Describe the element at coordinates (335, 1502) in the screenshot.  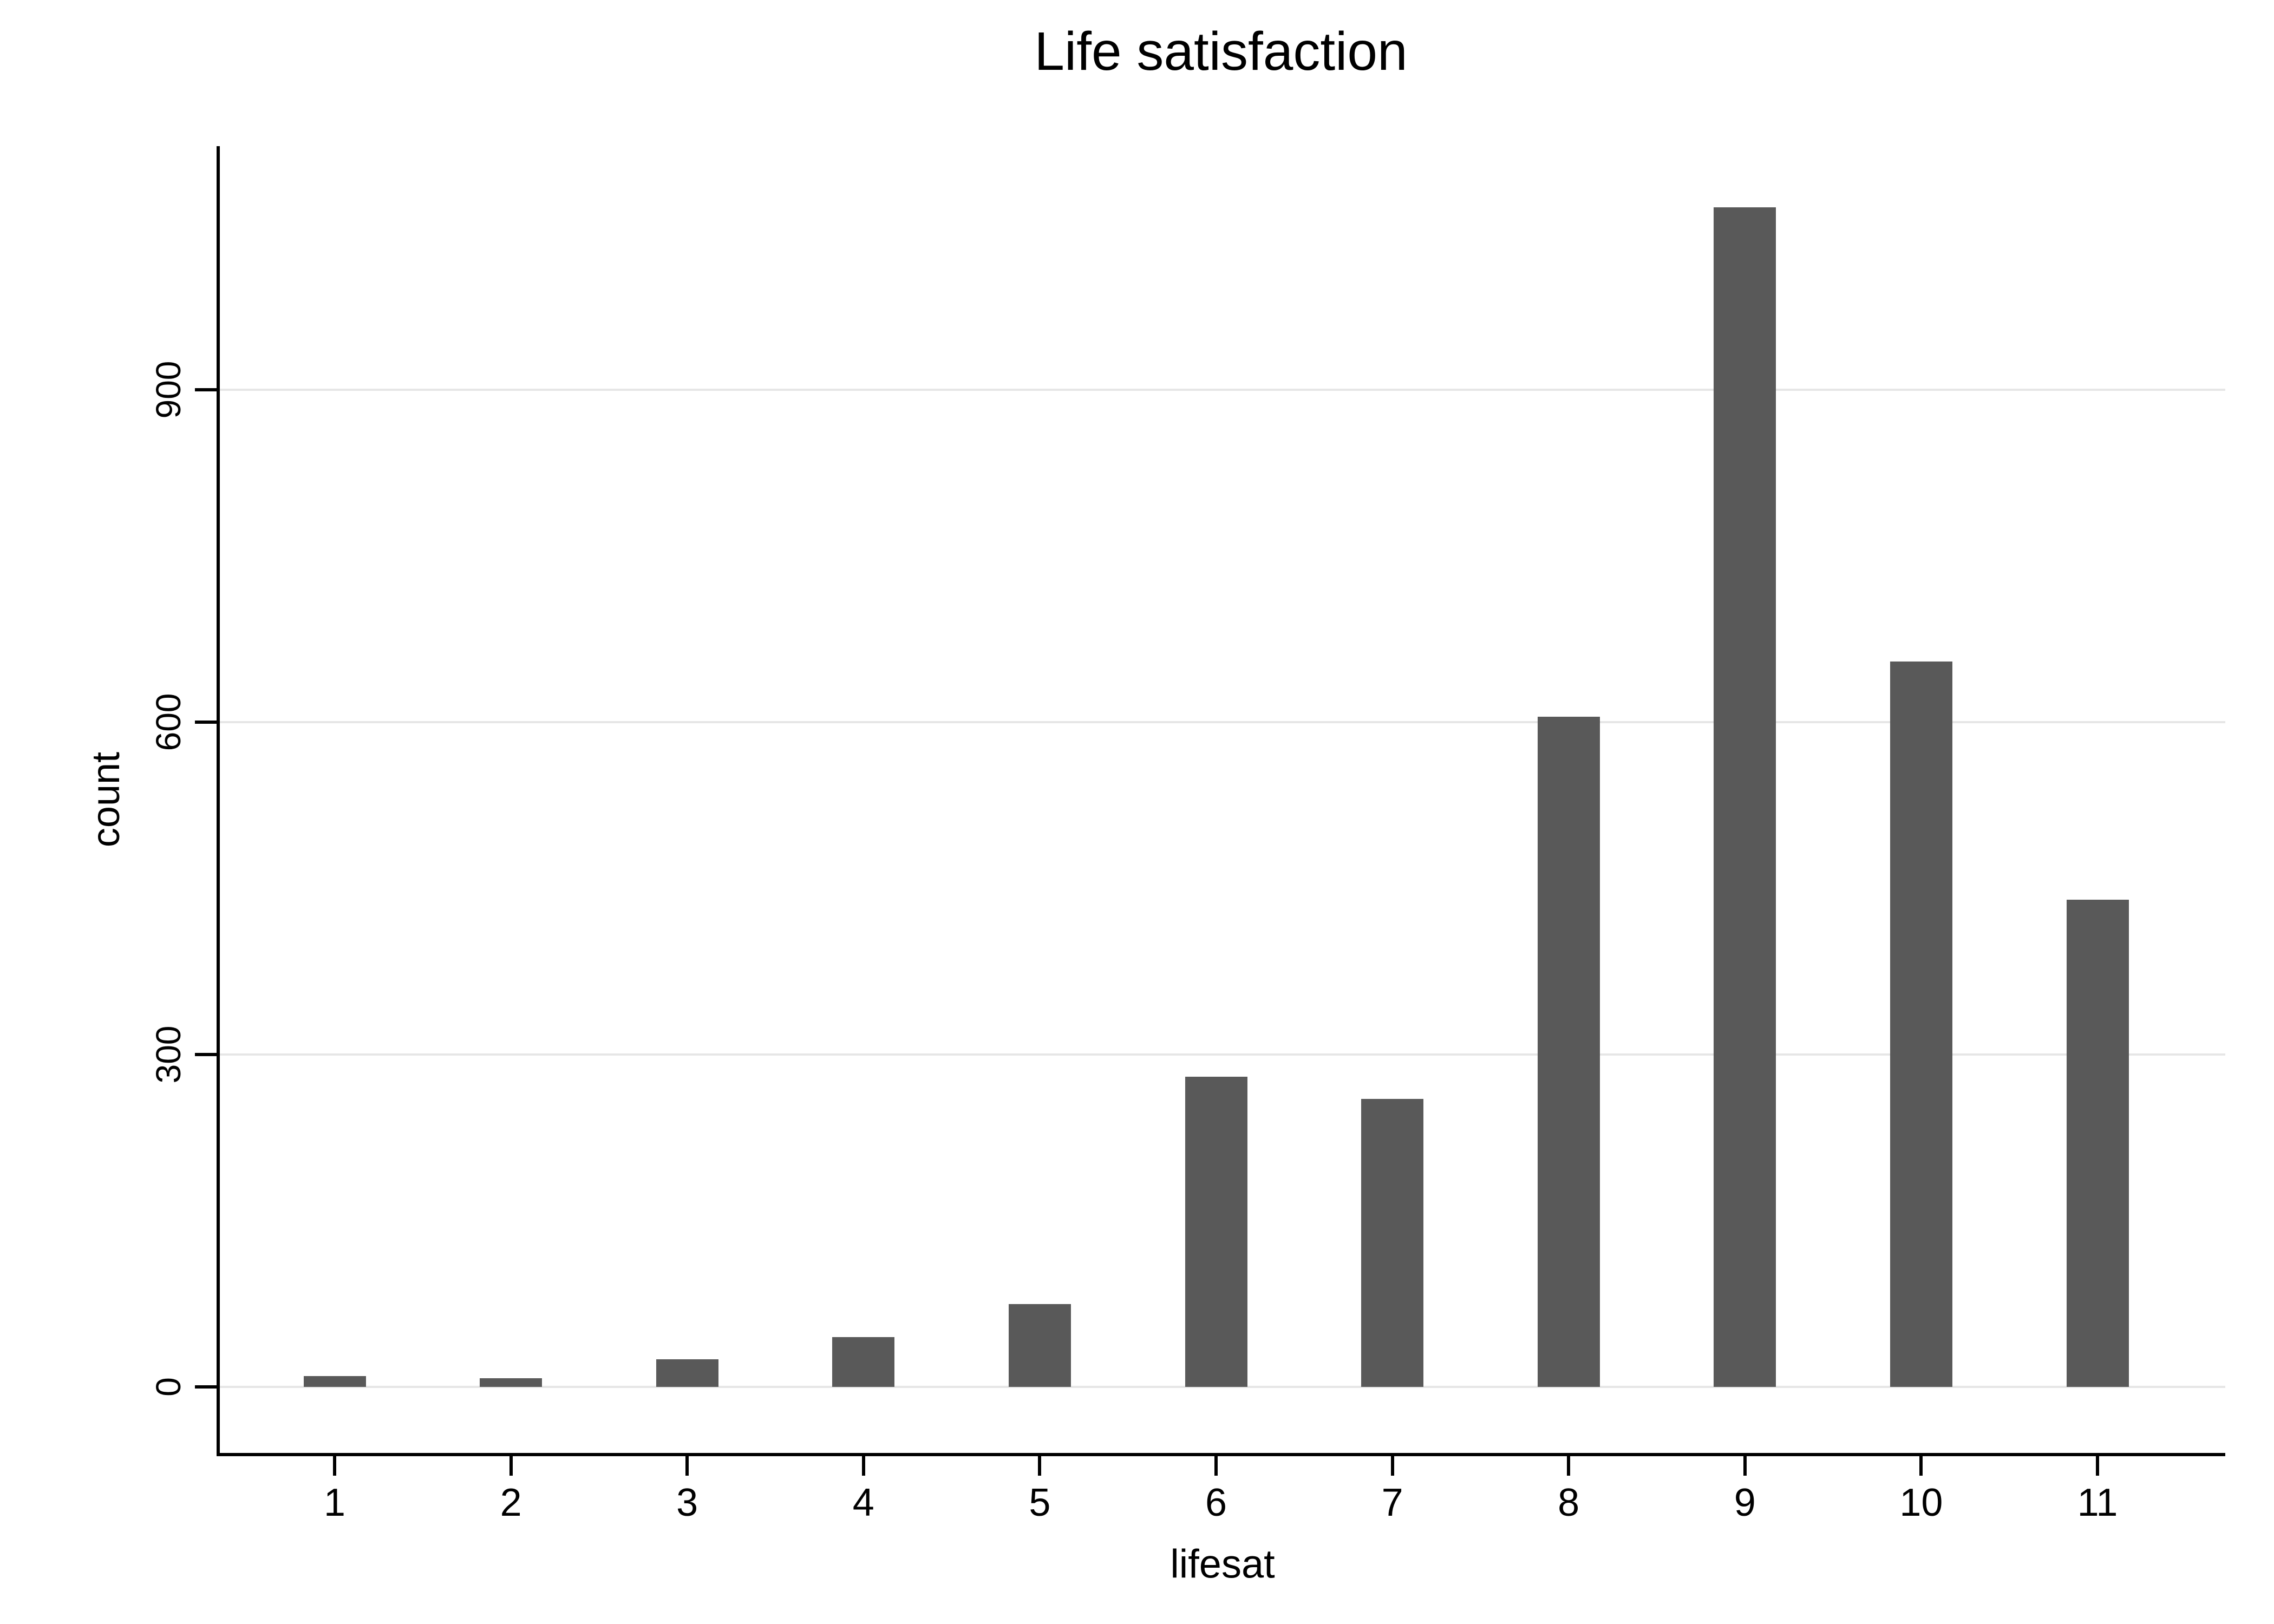
I see `x-tick-label: 1` at that location.